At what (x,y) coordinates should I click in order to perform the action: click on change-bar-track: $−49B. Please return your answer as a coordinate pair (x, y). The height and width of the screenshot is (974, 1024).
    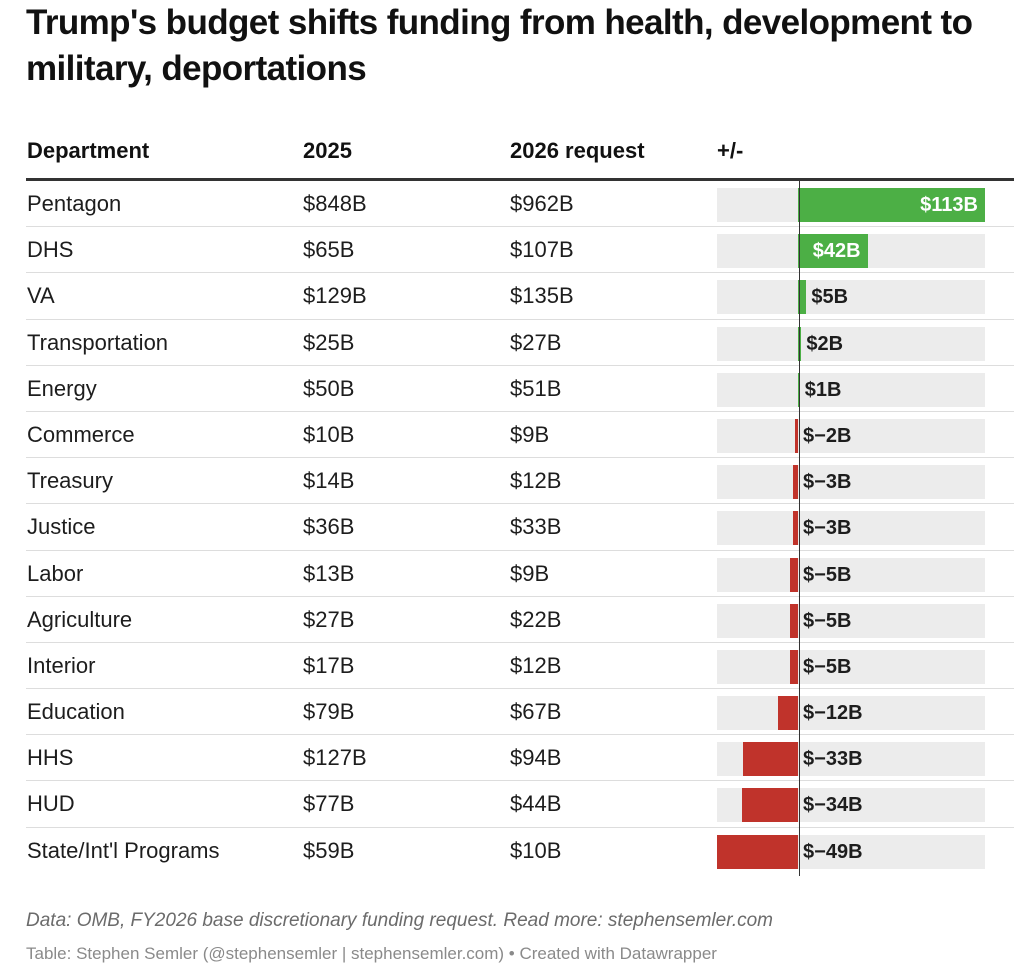
    Looking at the image, I should click on (851, 851).